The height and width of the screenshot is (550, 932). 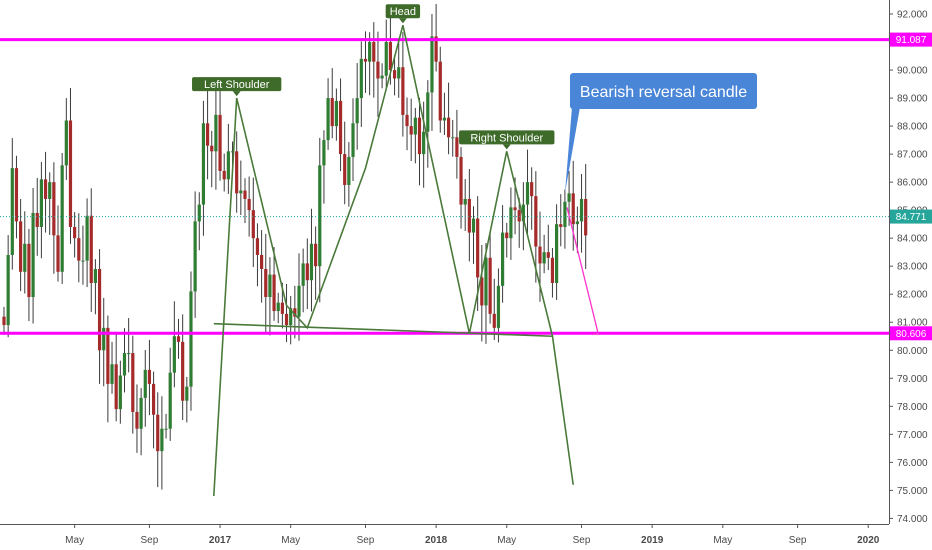 I want to click on annotation-label-2: Right Shoulder, so click(x=507, y=140).